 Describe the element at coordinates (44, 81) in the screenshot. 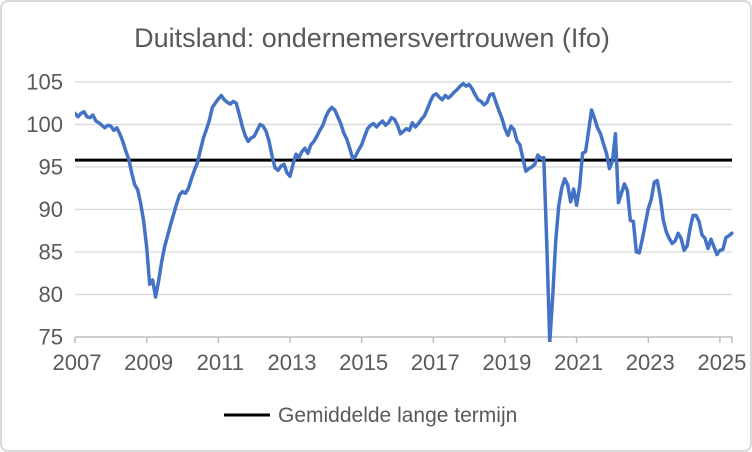

I see `y-tick-label-105: 105` at that location.